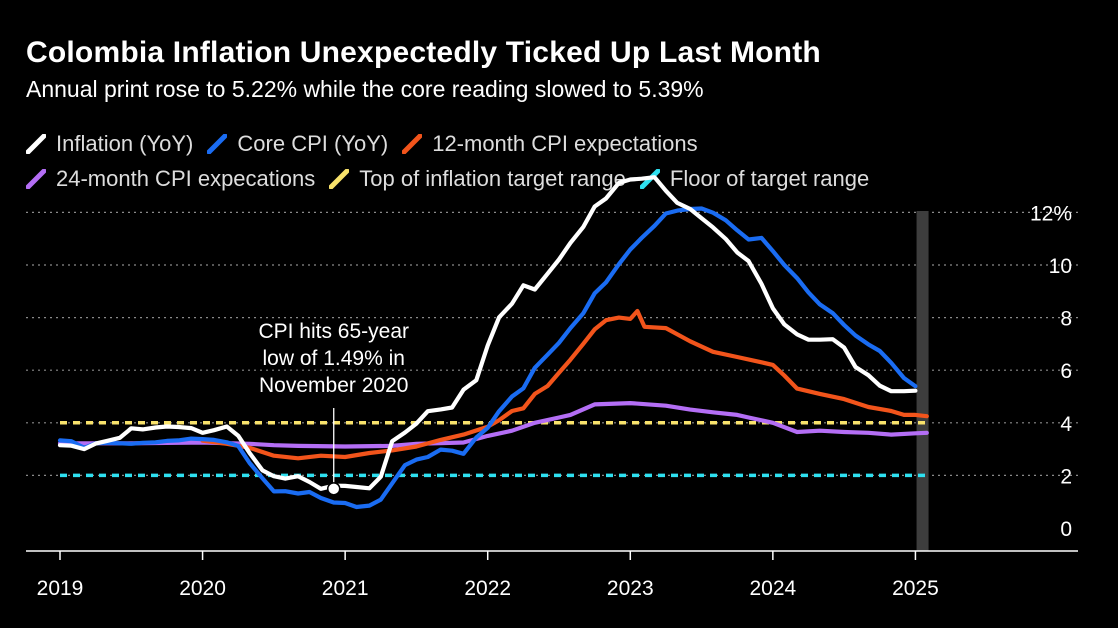  I want to click on legend-item-floor-of-target-range: Floor of target range, so click(754, 179).